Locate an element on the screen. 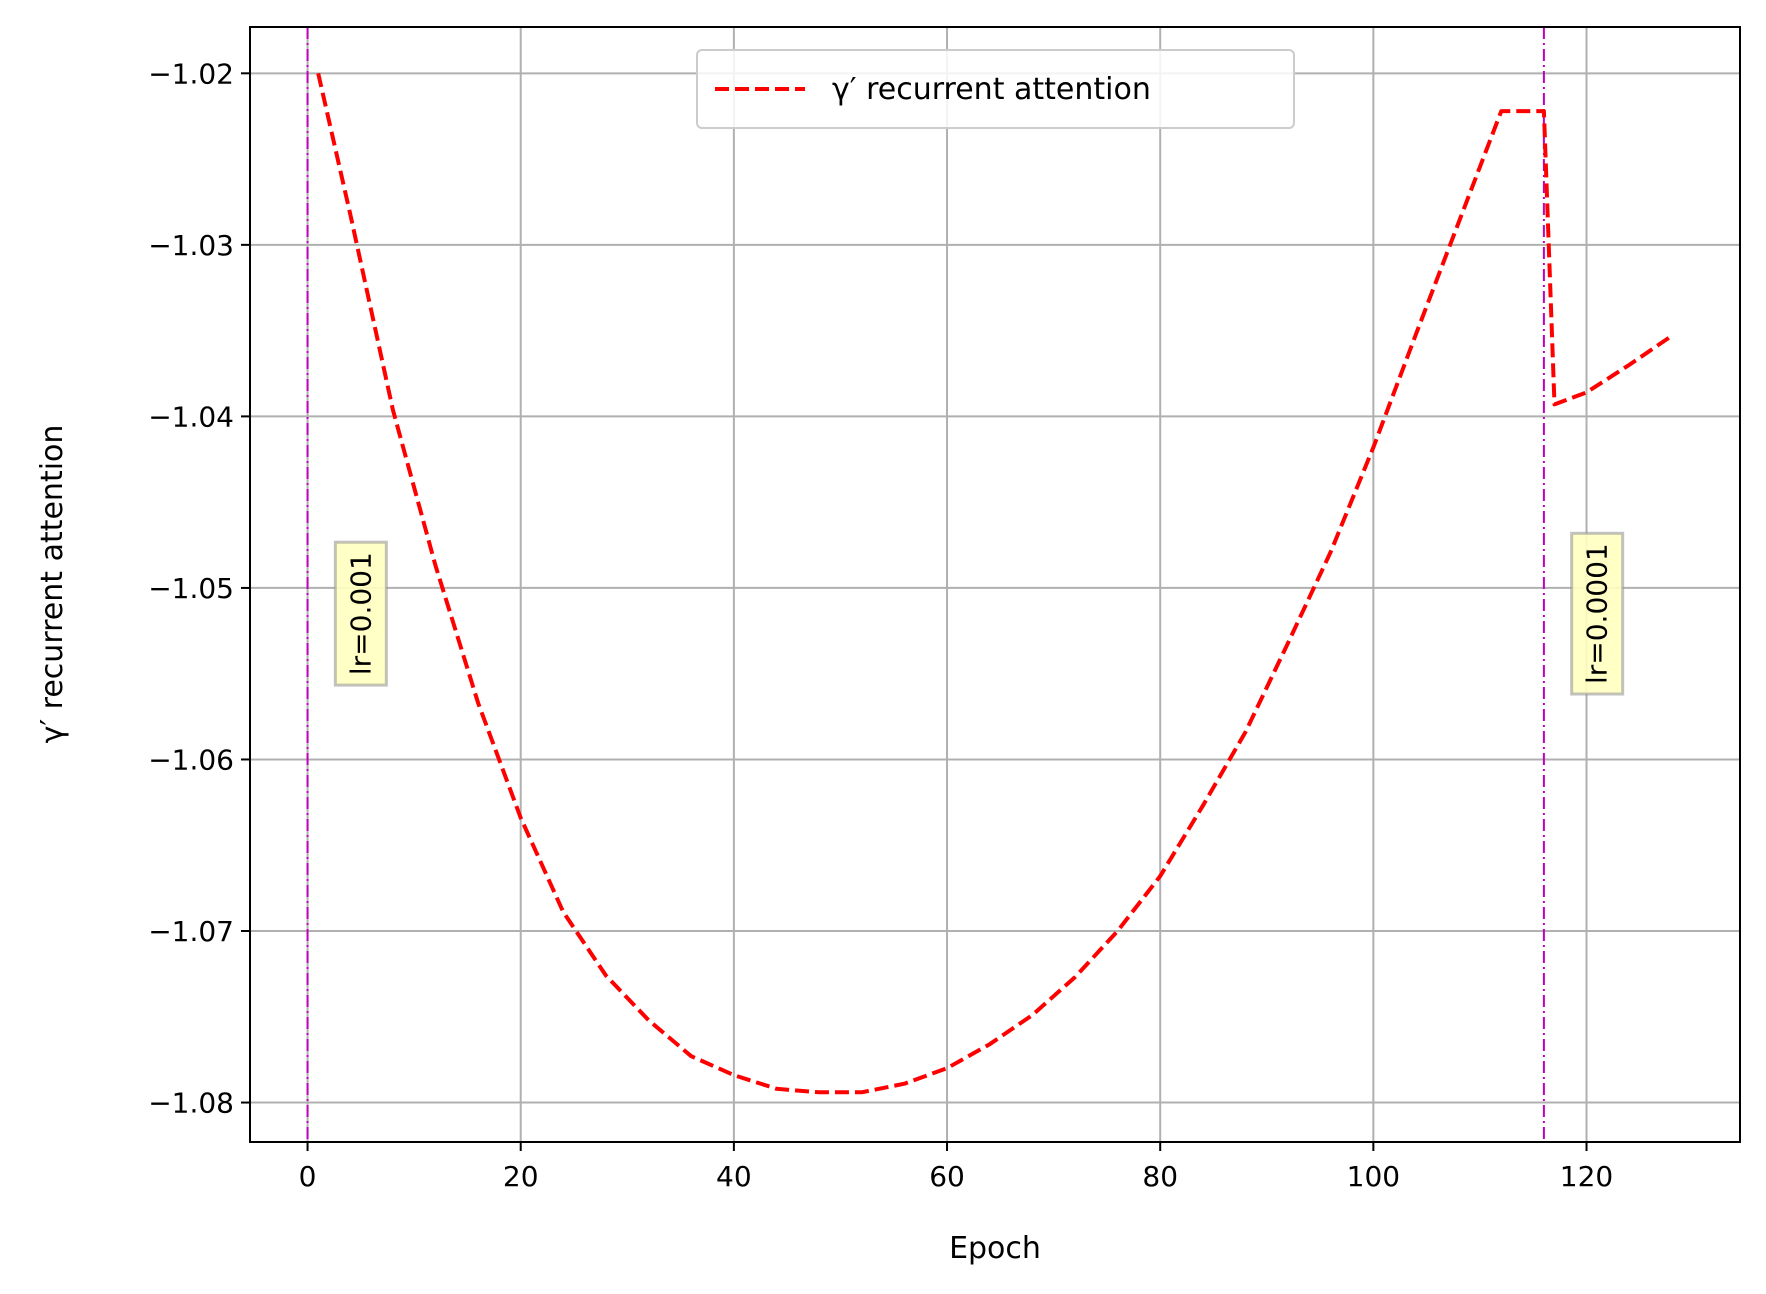 Image resolution: width=1766 pixels, height=1294 pixels. legend-box is located at coordinates (995, 89).